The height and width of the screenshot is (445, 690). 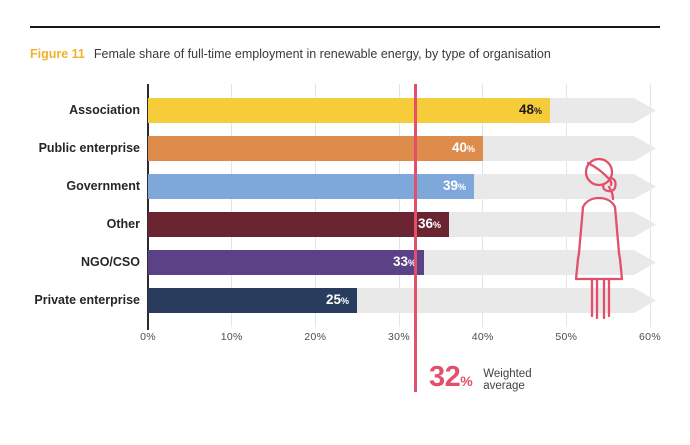 What do you see at coordinates (349, 110) in the screenshot?
I see `bar: 48%` at bounding box center [349, 110].